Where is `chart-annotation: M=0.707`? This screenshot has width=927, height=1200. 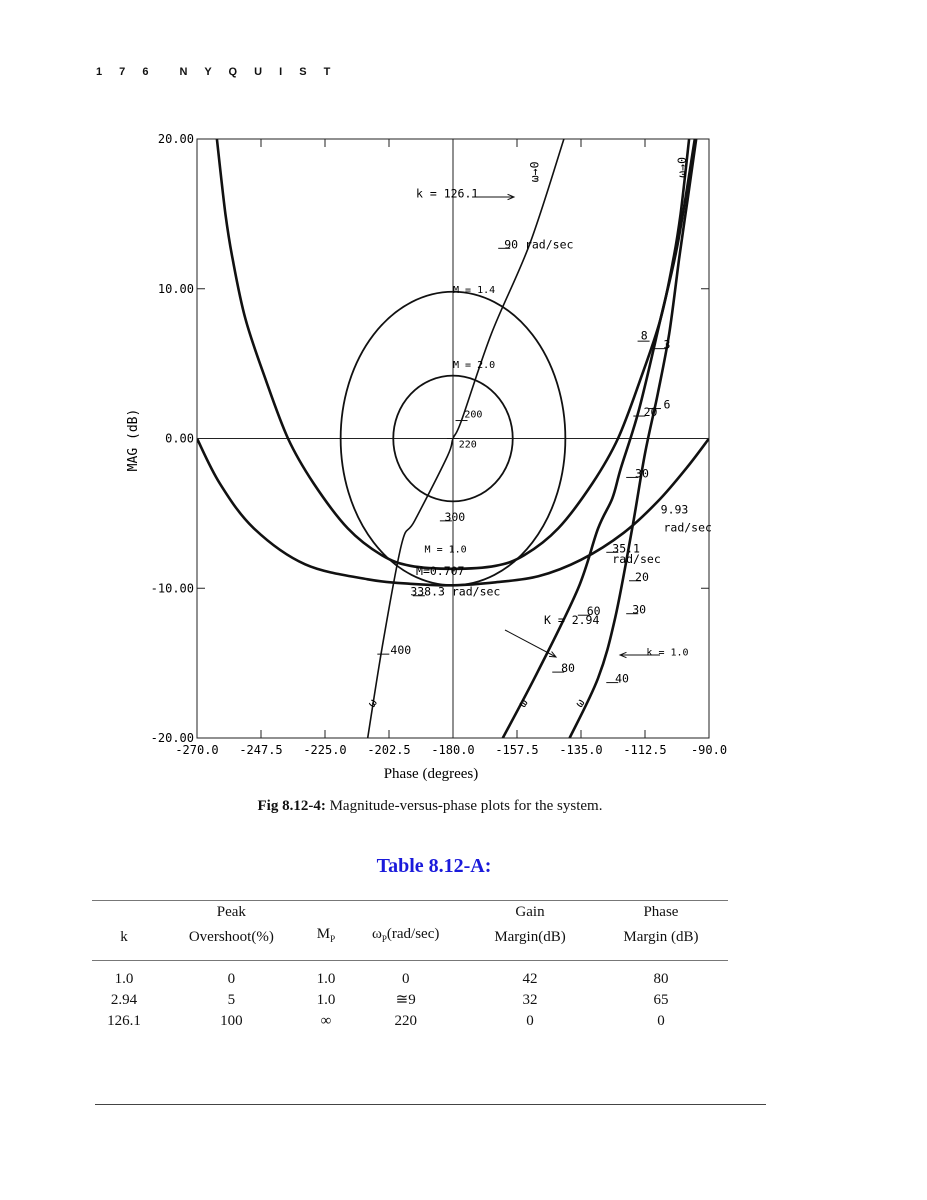
chart-annotation: M=0.707 is located at coordinates (440, 571).